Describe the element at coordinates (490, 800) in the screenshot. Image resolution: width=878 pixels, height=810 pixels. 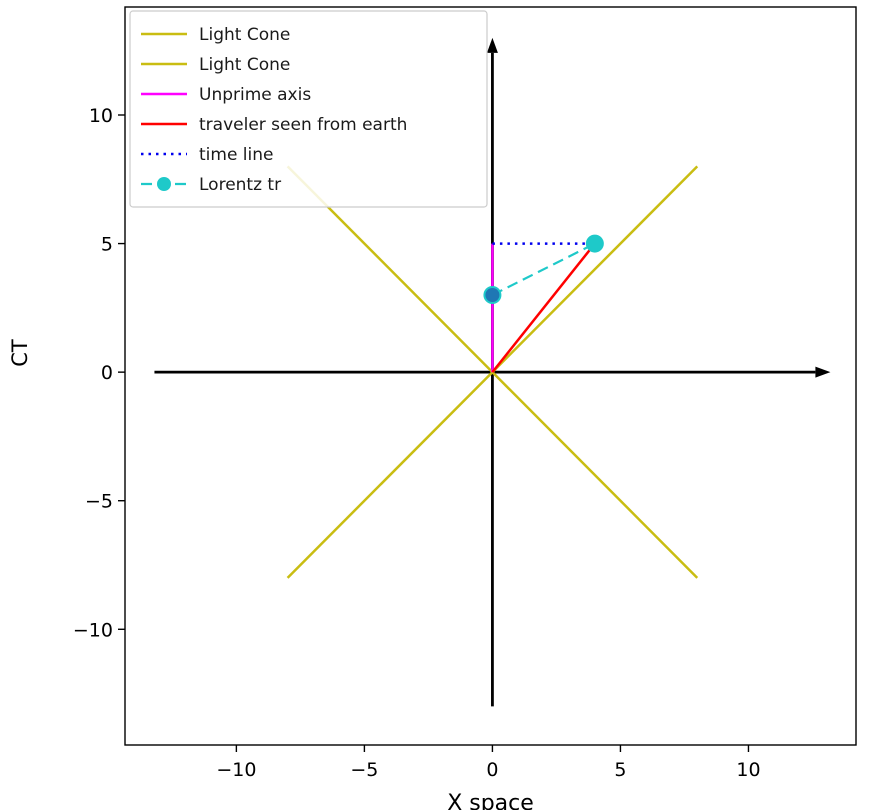
I see `x-axis-label: X space` at that location.